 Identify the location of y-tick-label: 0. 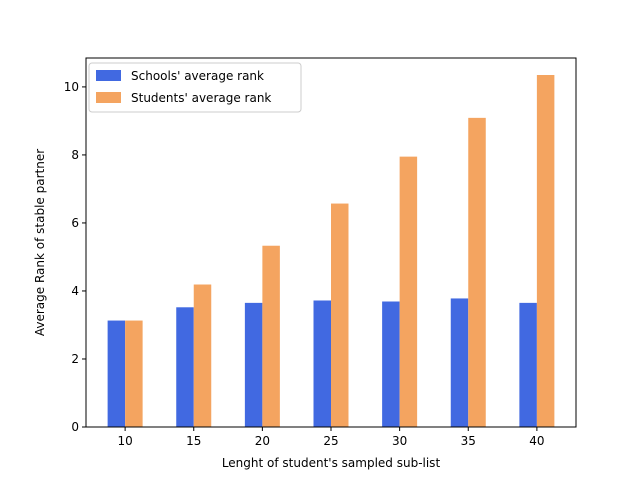
(75, 427).